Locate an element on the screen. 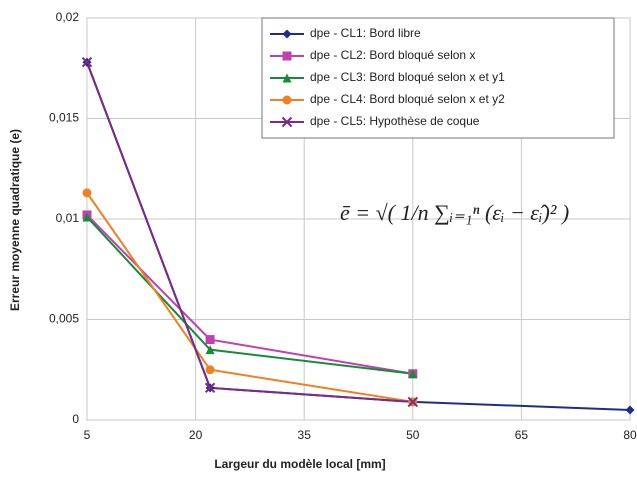  y-tick-label: 0,005 is located at coordinates (64, 319).